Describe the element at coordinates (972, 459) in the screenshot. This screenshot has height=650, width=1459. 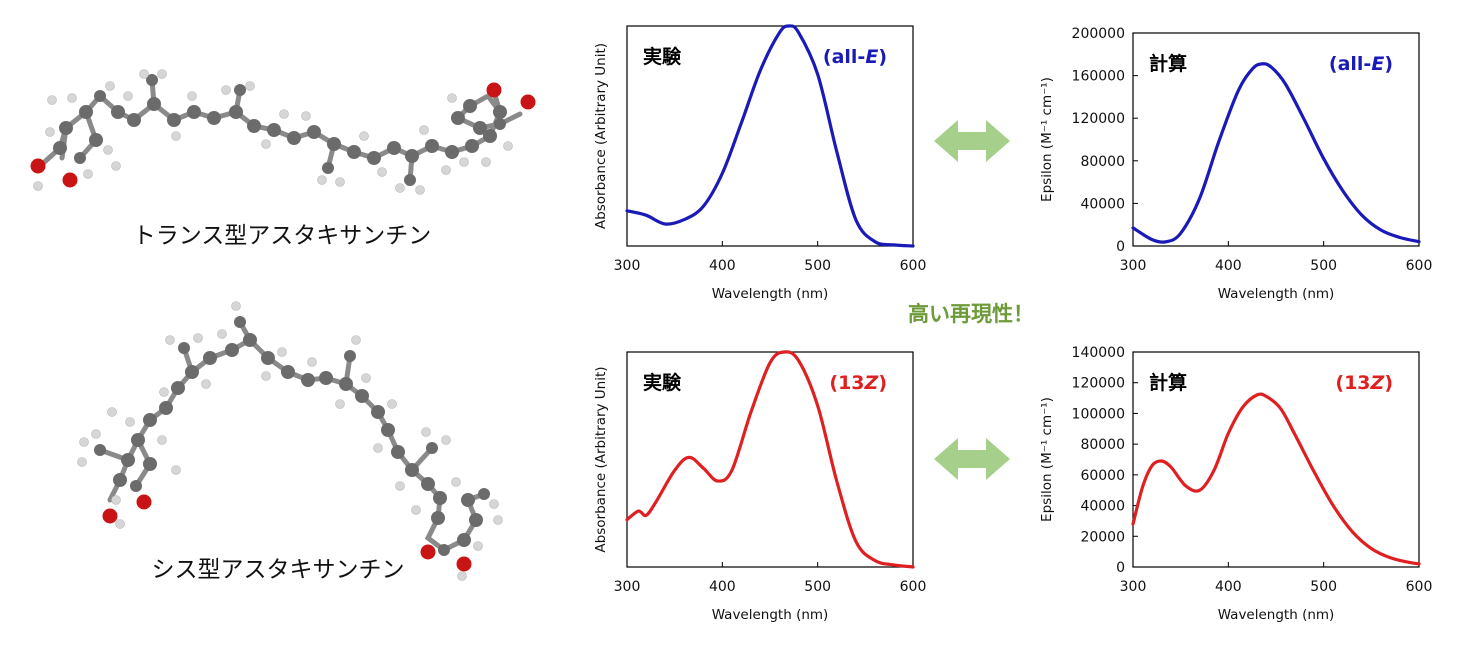
I see `comparison-arrow-bottom` at that location.